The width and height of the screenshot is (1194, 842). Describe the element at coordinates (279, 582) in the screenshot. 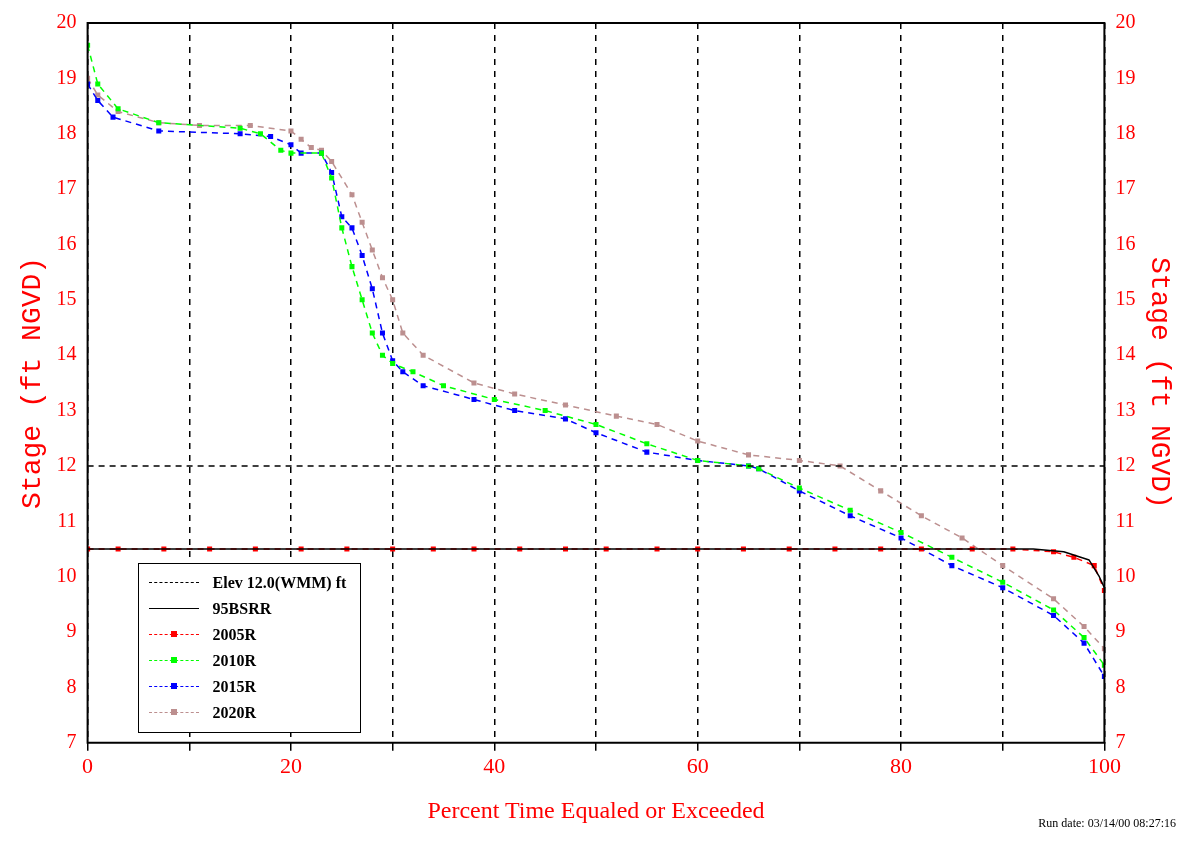

I see `legend-label: Elev 12.0(WMM) ft` at that location.